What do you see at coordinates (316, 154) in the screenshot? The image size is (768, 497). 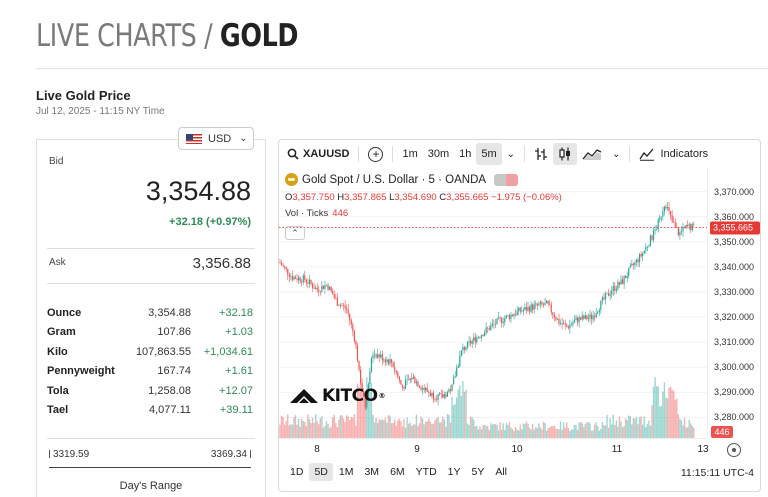 I see `symbol-search-button: XAUUSD` at bounding box center [316, 154].